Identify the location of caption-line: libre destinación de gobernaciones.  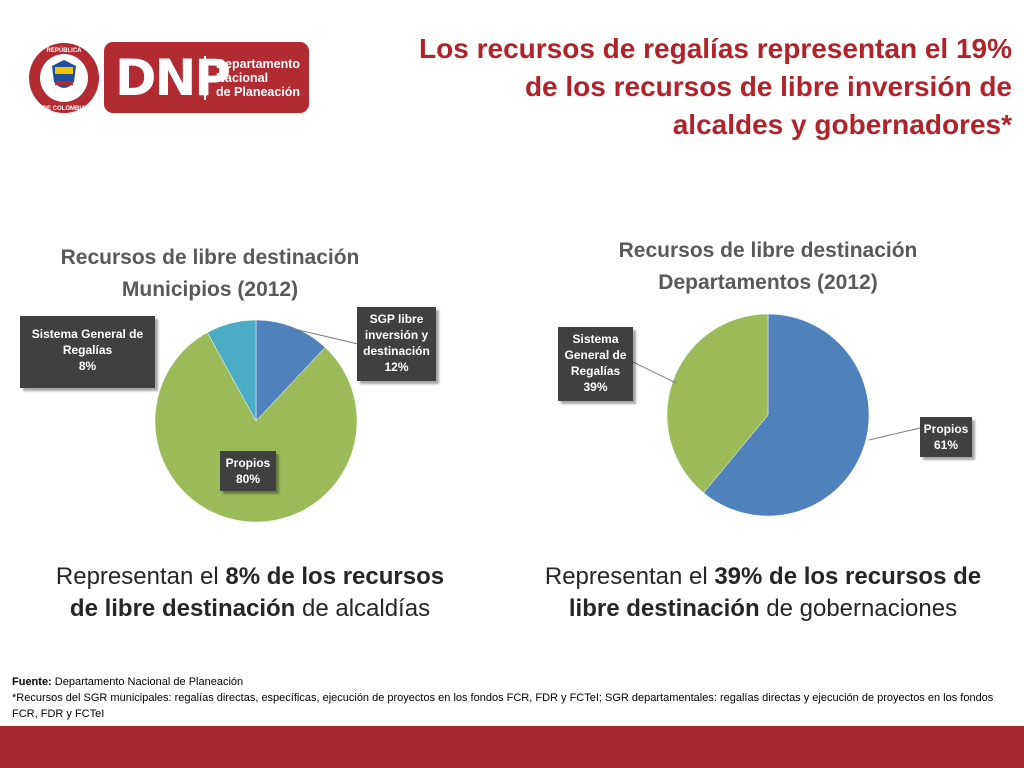
(763, 609).